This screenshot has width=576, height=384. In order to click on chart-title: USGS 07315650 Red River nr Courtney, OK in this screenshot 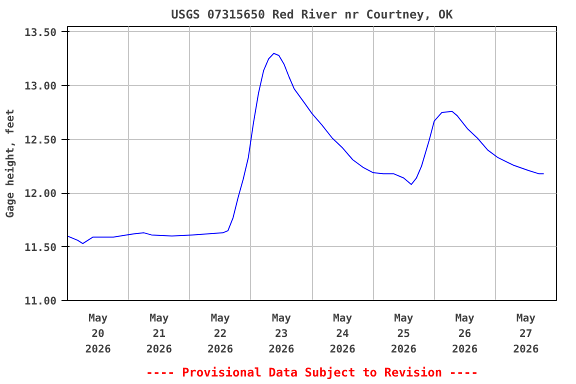, I will do `click(312, 15)`.